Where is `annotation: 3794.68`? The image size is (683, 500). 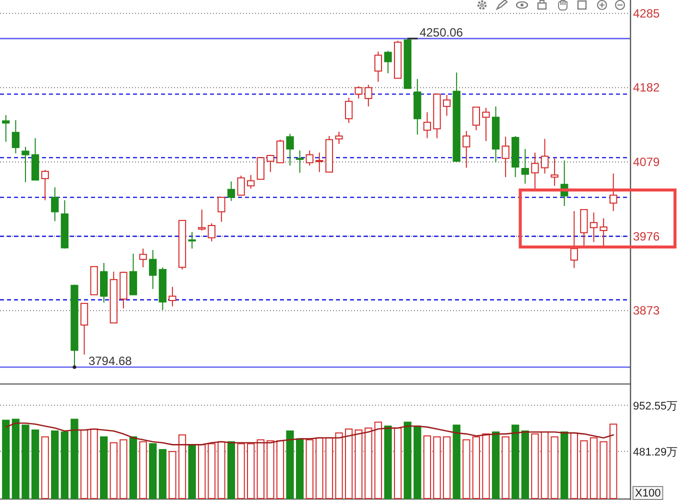
annotation: 3794.68 is located at coordinates (110, 361).